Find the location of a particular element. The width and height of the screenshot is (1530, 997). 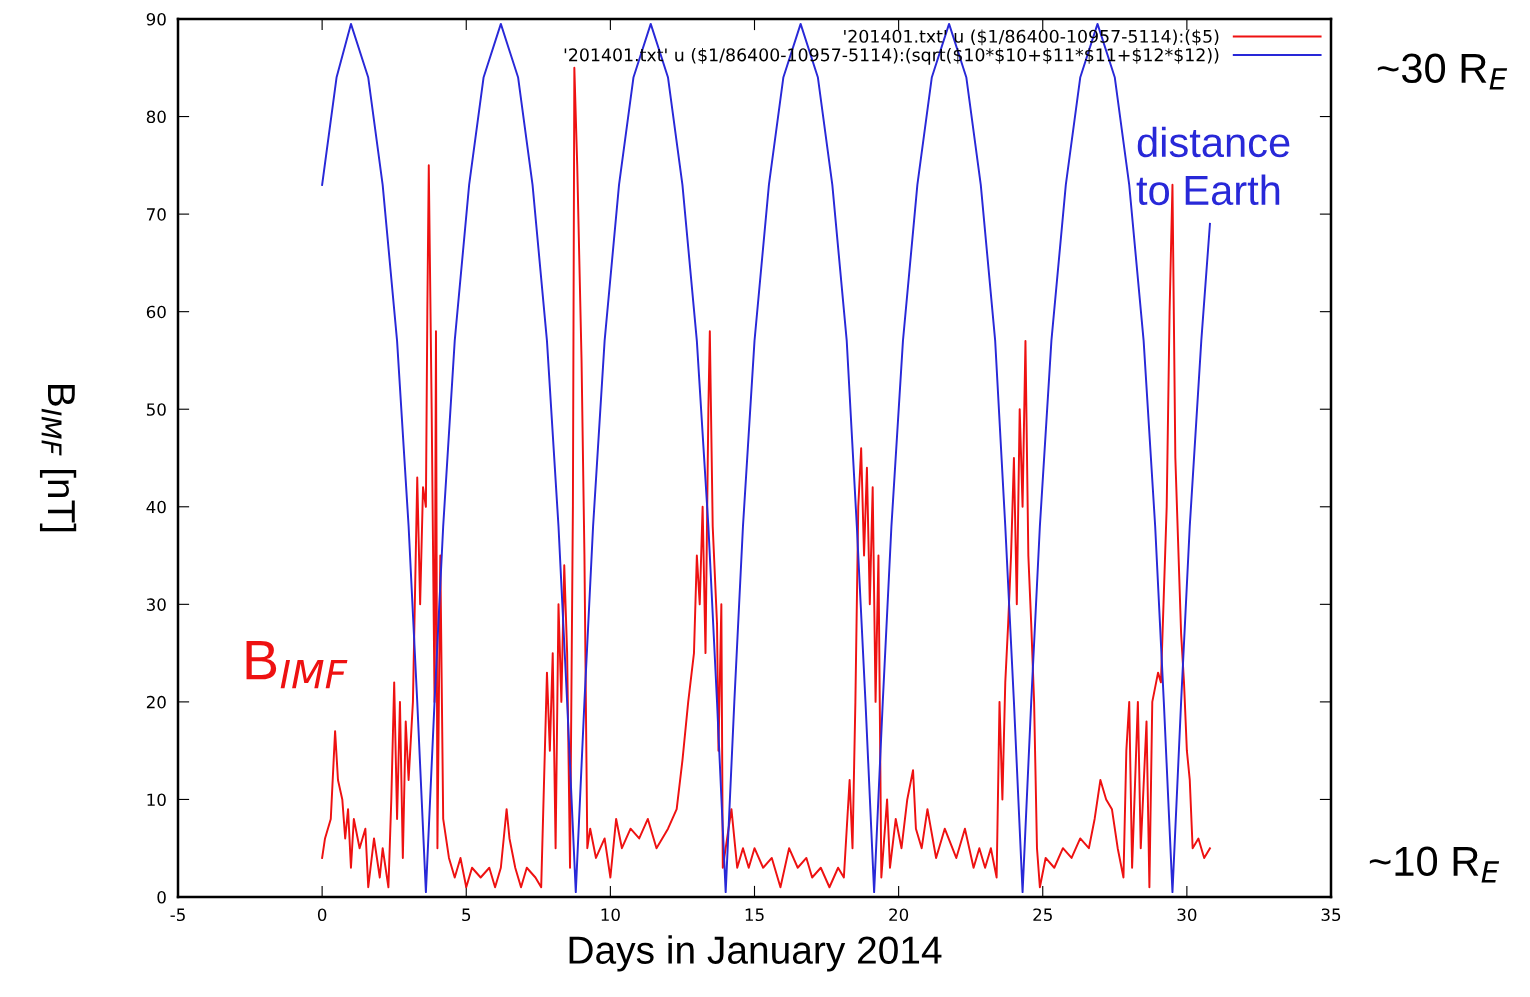

y-tick-label: 60 is located at coordinates (156, 312).